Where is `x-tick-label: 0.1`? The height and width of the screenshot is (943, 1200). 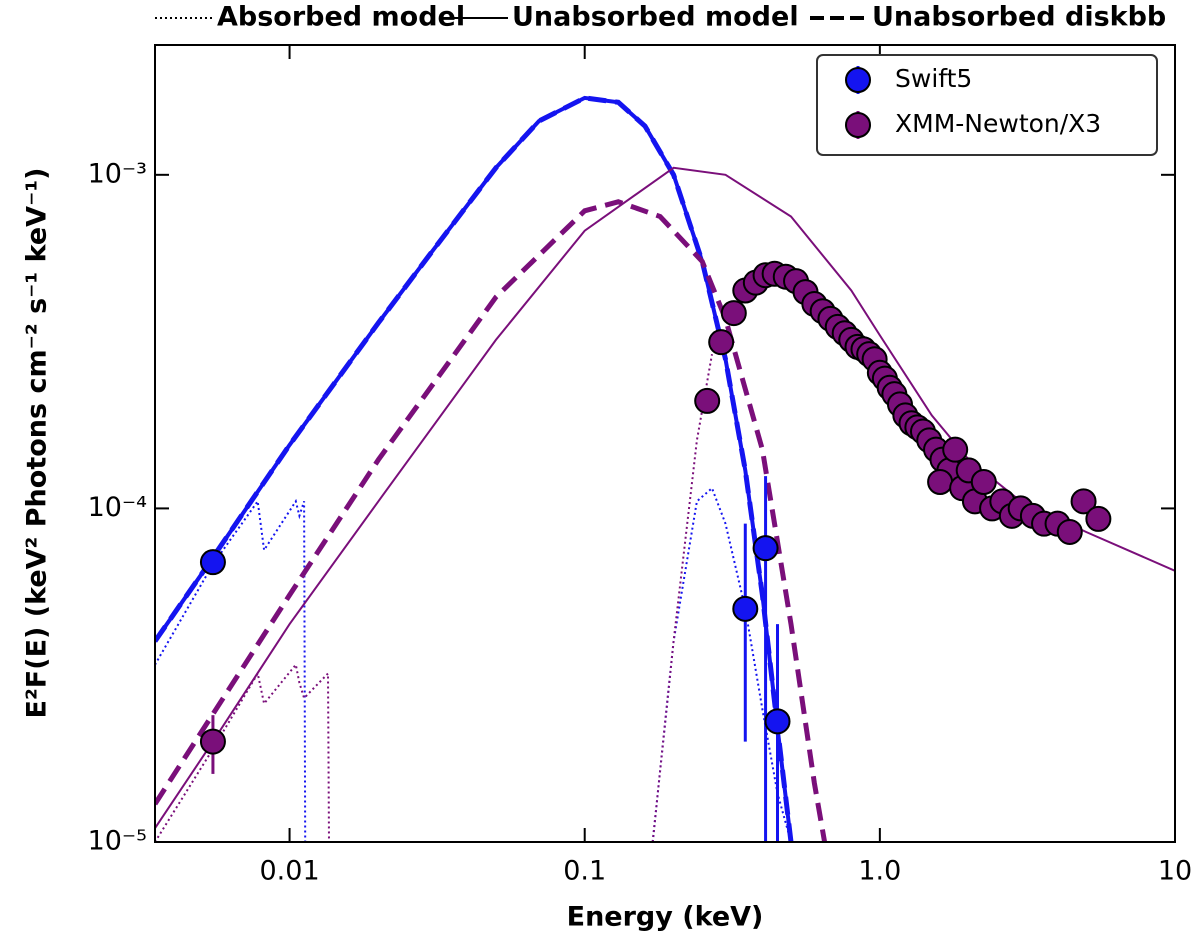
x-tick-label: 0.1 is located at coordinates (584, 871).